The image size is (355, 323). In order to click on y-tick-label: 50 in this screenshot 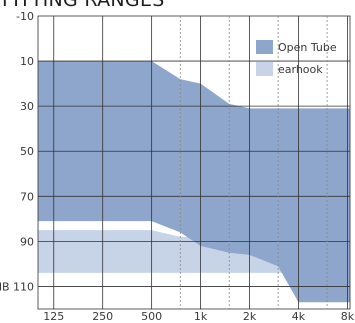, I will do `click(27, 151)`.